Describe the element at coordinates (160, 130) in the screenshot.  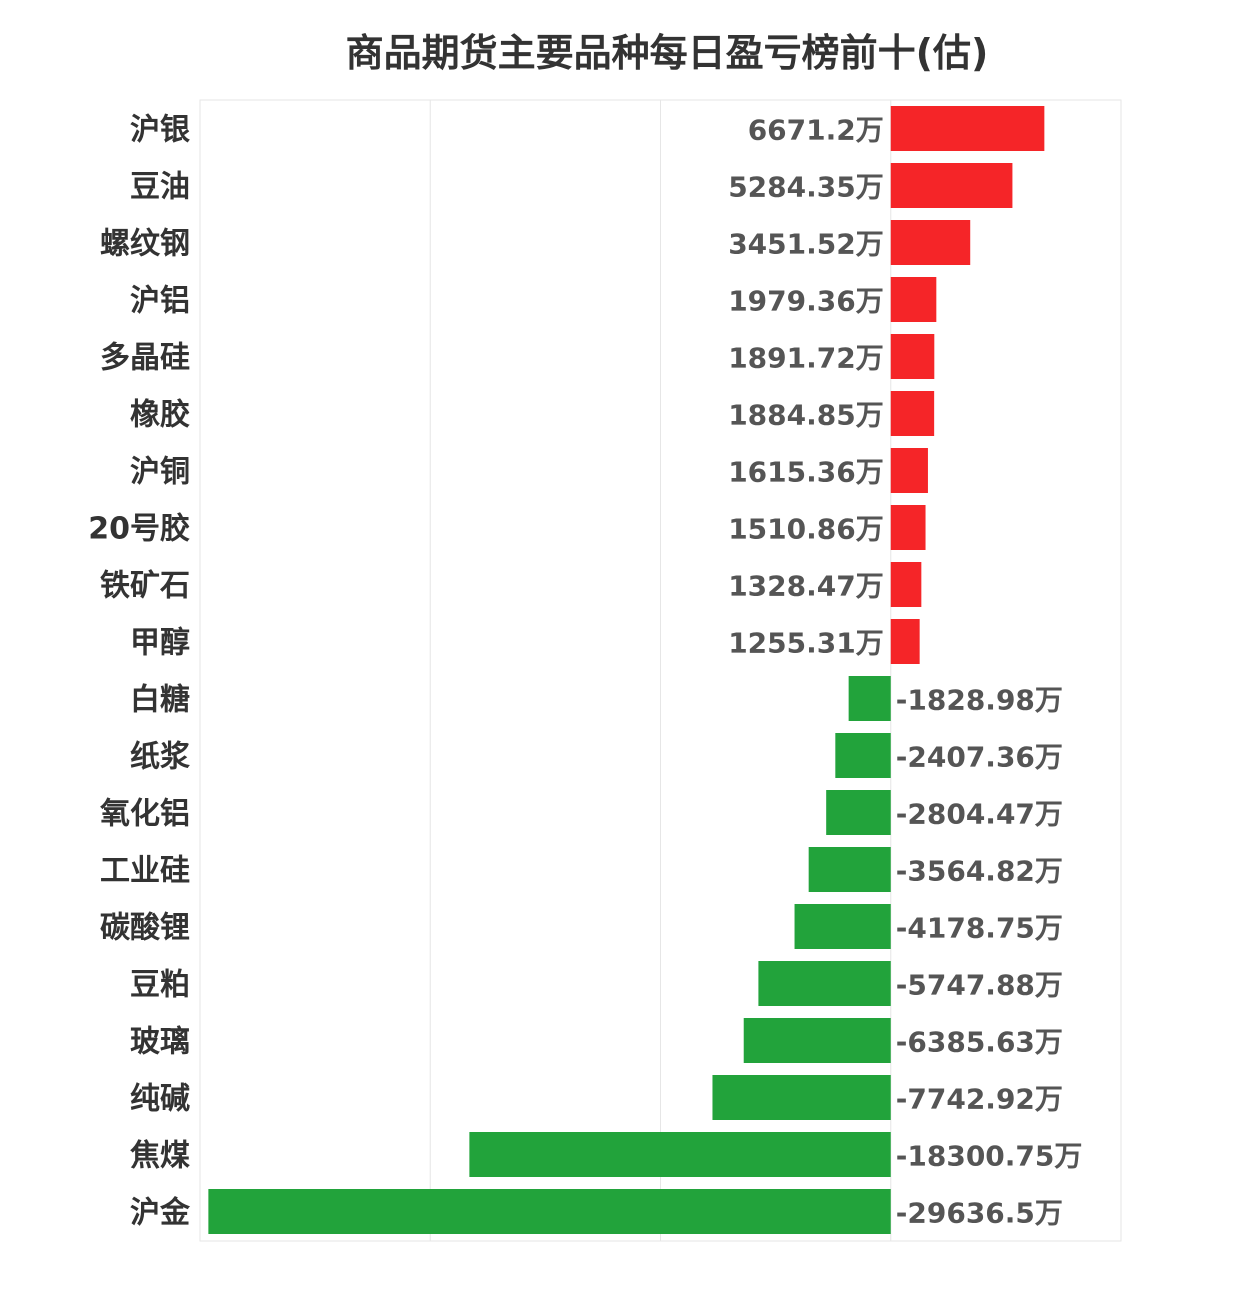
I see `category-label: 沪银` at that location.